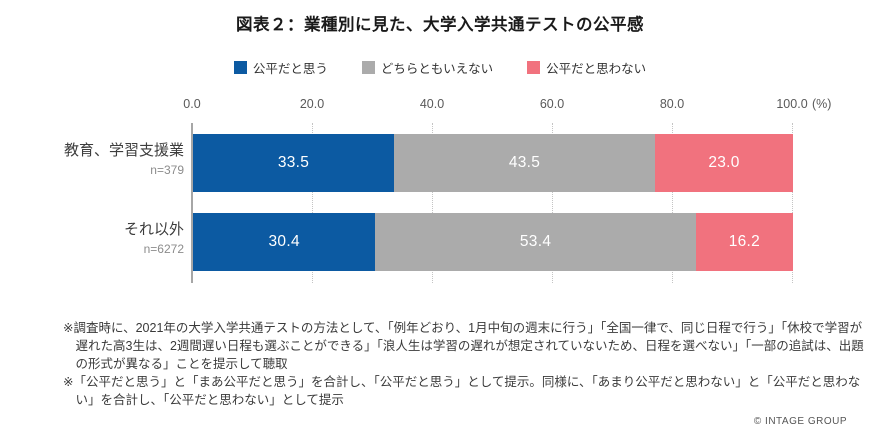 This screenshot has height=436, width=880. I want to click on legend-swatch-fair-icon, so click(240, 67).